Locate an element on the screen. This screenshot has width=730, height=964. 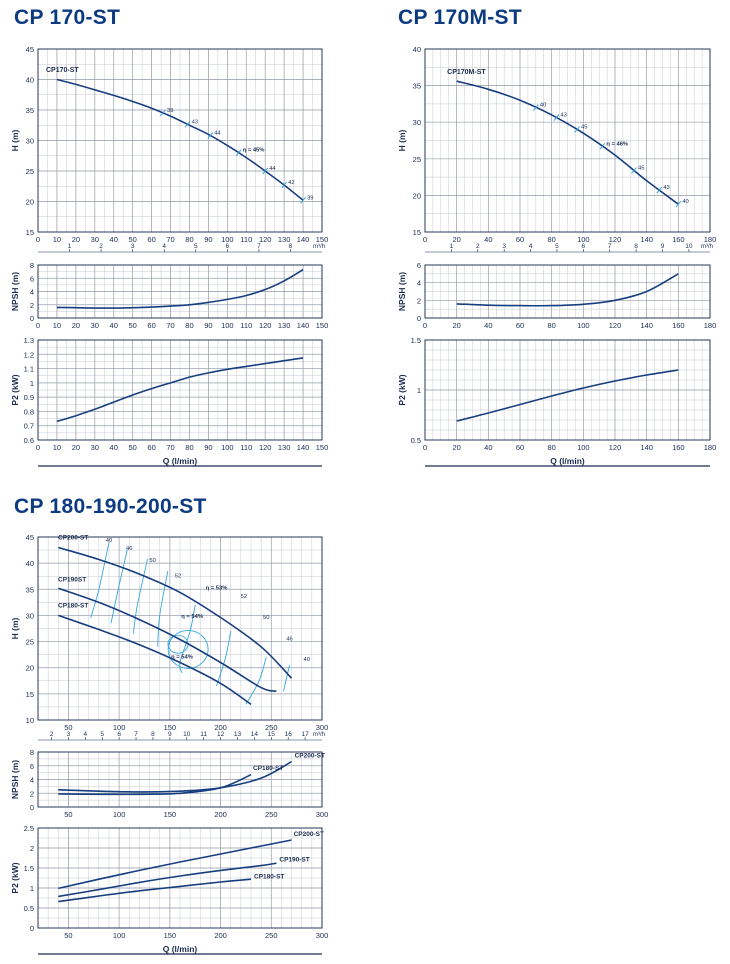
y-tick-label: 20 is located at coordinates (30, 668).